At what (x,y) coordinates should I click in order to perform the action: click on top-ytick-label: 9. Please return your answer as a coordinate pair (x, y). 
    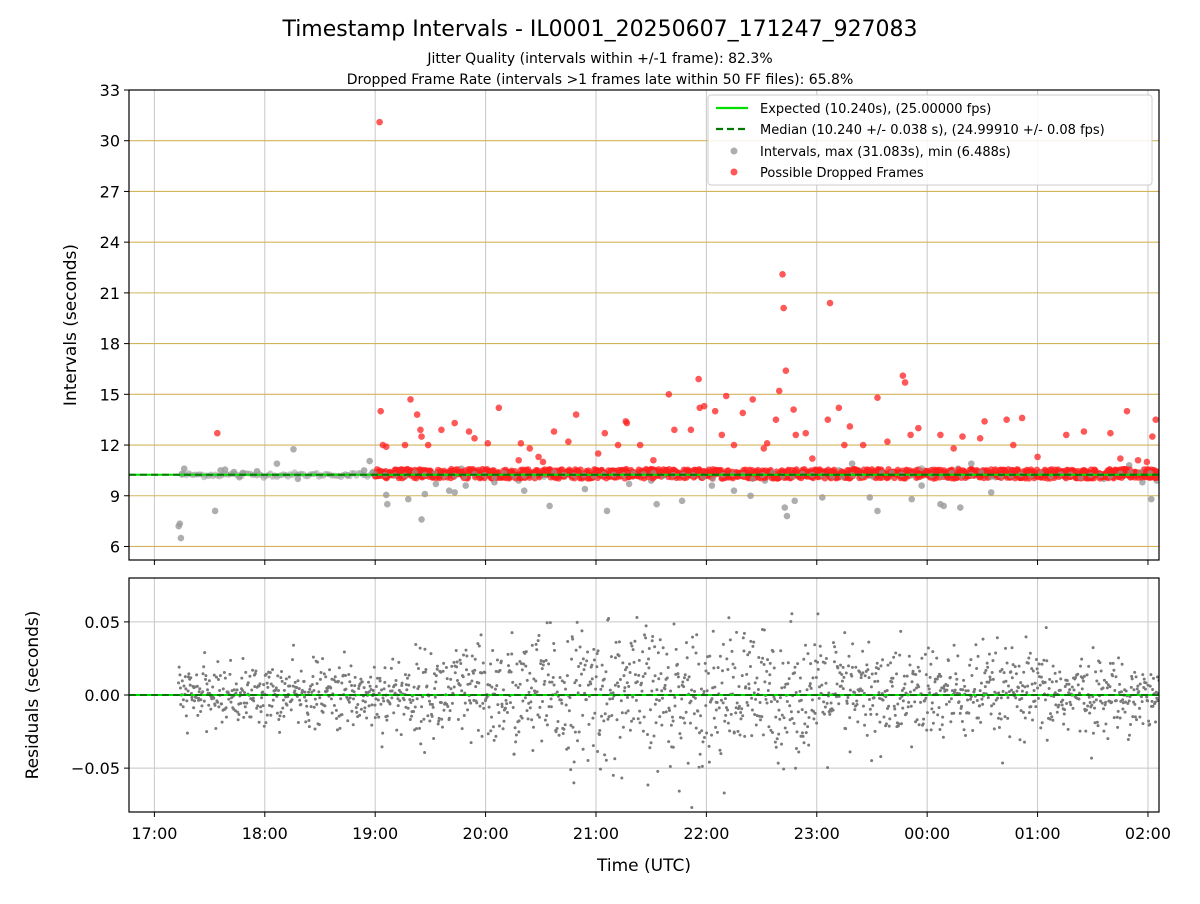
    Looking at the image, I should click on (115, 496).